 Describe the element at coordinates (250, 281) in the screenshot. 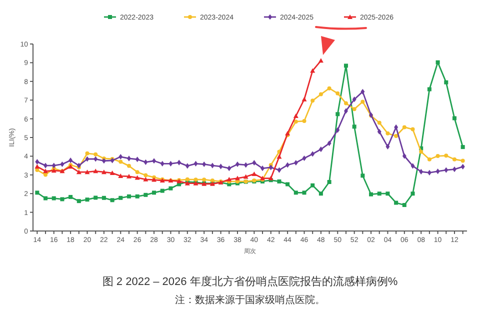

I see `text: 图 2 2022 – 2026 年度北方省份哨点医院报告的流感样病例%` at that location.